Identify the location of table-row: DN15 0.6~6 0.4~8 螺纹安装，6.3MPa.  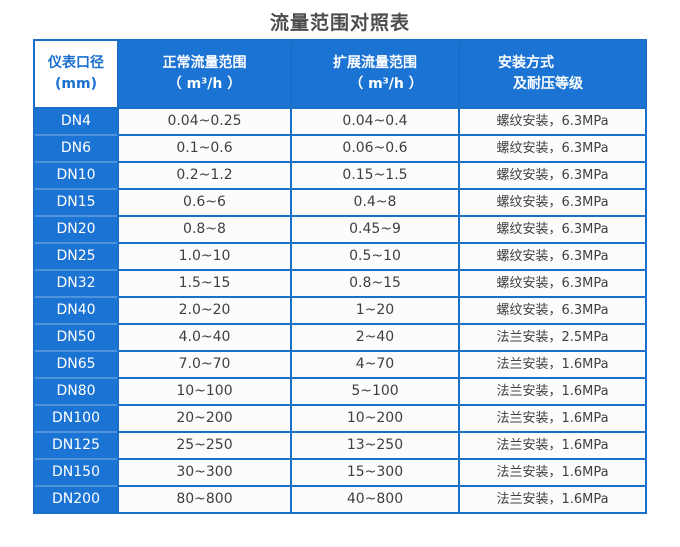
(340, 203).